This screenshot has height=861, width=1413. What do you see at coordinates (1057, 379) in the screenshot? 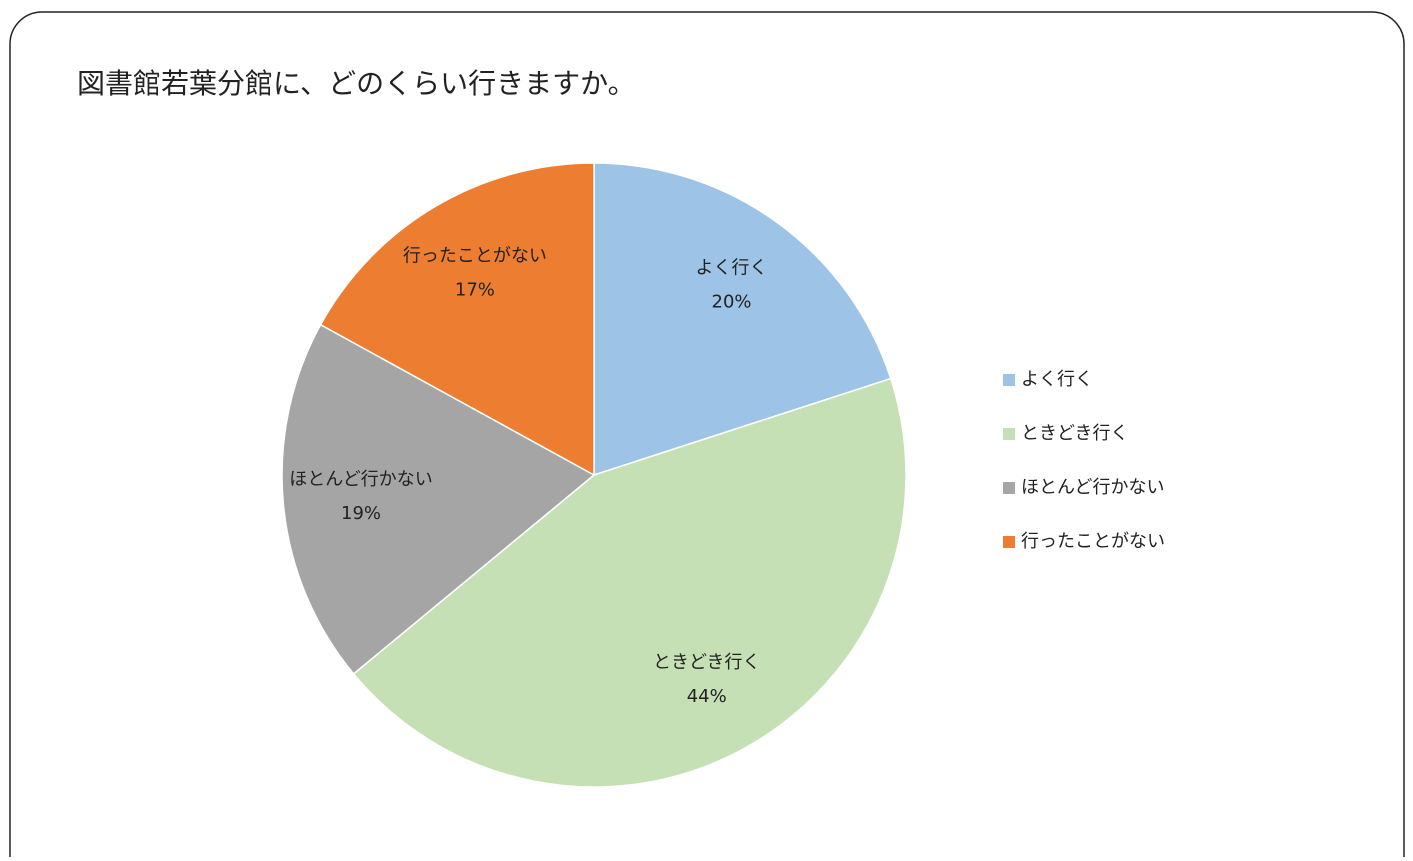
I see `legend-label: よく行く` at bounding box center [1057, 379].